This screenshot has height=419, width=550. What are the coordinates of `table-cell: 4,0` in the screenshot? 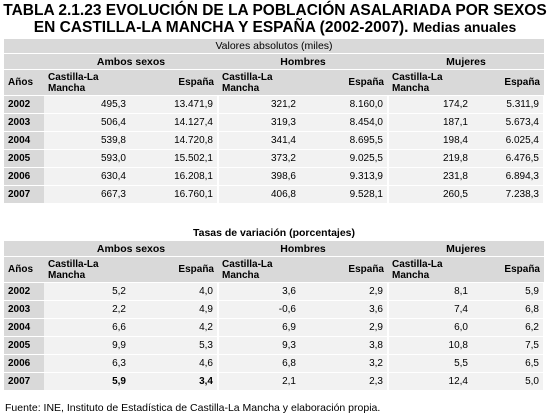 It's located at (174, 291).